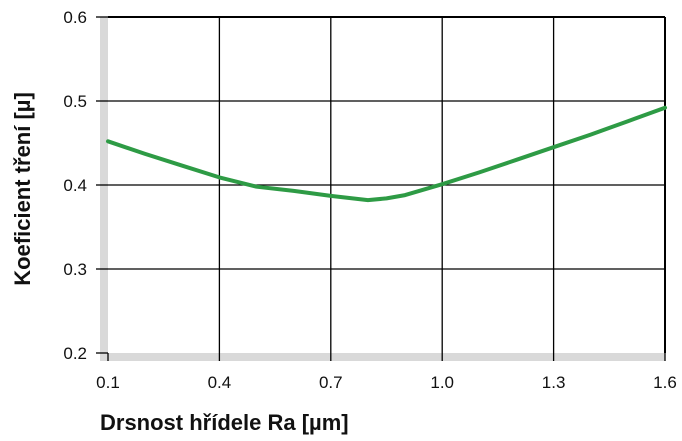 The width and height of the screenshot is (682, 441). I want to click on x-tick-labels: 0.1 0.4 0.7 1.0 1.3 1.6, so click(386, 382).